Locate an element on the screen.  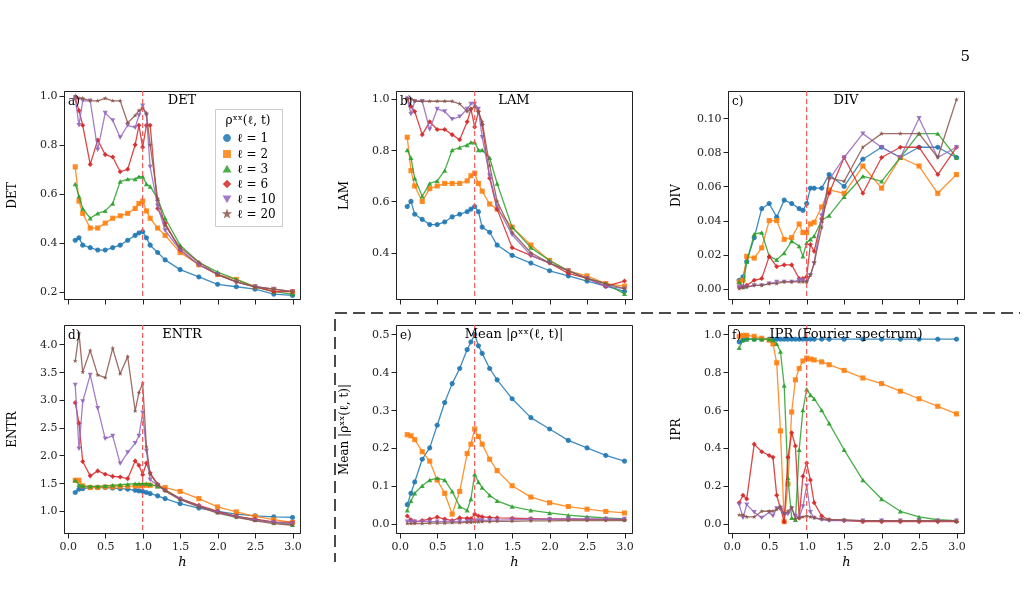
y-tick-label: 2.0 is located at coordinates (49, 455).